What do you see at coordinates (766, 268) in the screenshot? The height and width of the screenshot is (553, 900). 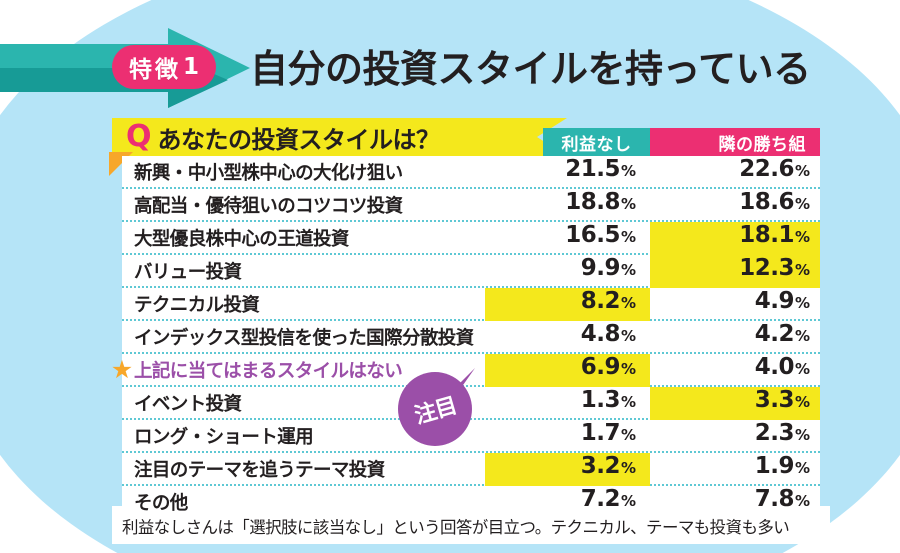 I see `value-number: 12.3` at bounding box center [766, 268].